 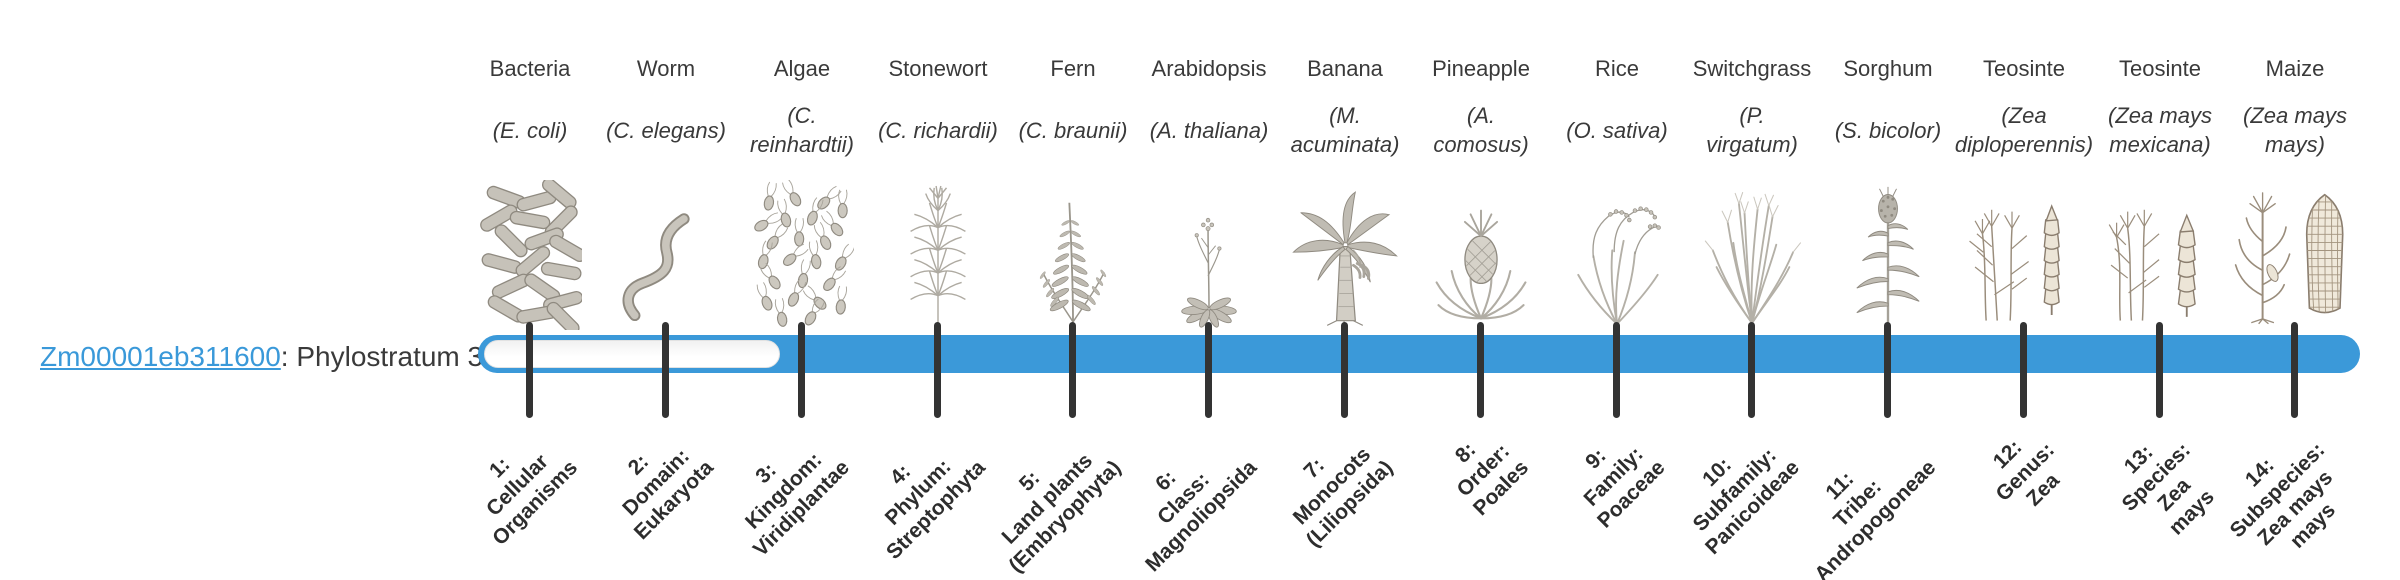 What do you see at coordinates (1875, 518) in the screenshot?
I see `rank-label-11: 11: Tribe: Andropogoneae` at bounding box center [1875, 518].